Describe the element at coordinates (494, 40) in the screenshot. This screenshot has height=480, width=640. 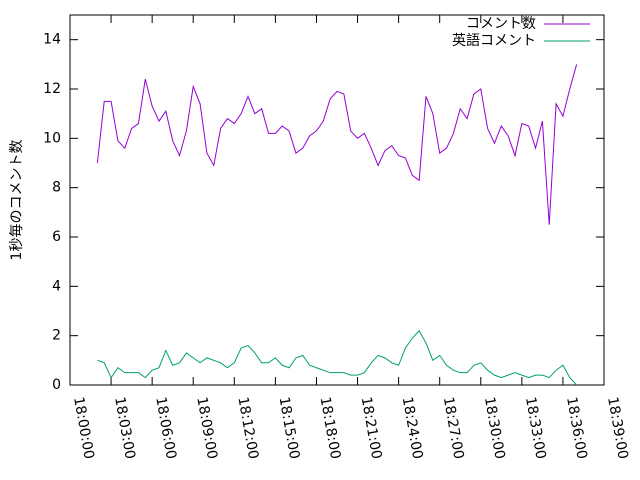
I see `legend-label: 英語コメント` at that location.